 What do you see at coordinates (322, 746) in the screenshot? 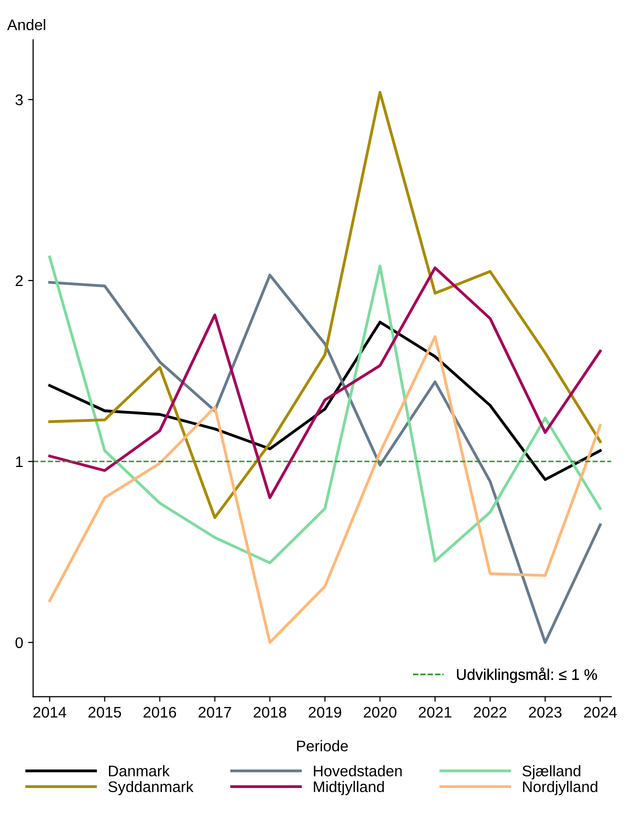
I see `x-axis-title: Periode` at bounding box center [322, 746].